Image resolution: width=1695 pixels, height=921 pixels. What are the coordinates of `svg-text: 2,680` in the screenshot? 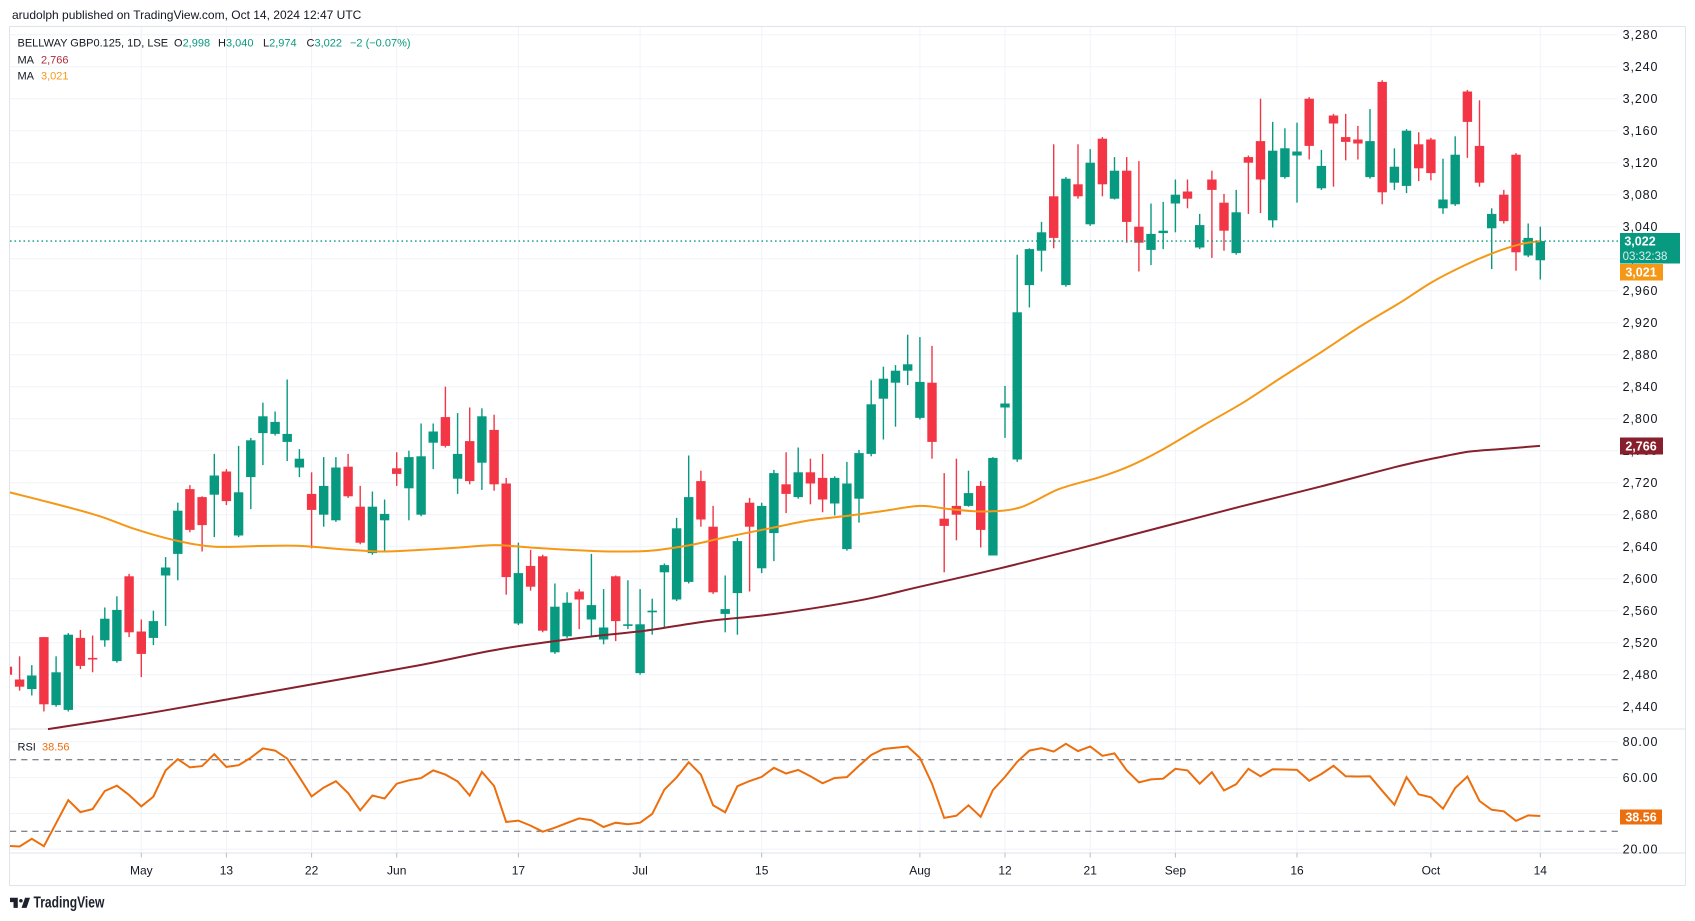 It's located at (1641, 515).